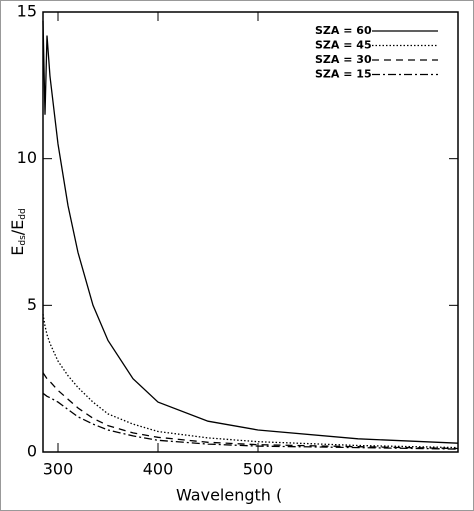 Image resolution: width=474 pixels, height=511 pixels. I want to click on y-axis-label: Eds/Edd, so click(18, 231).